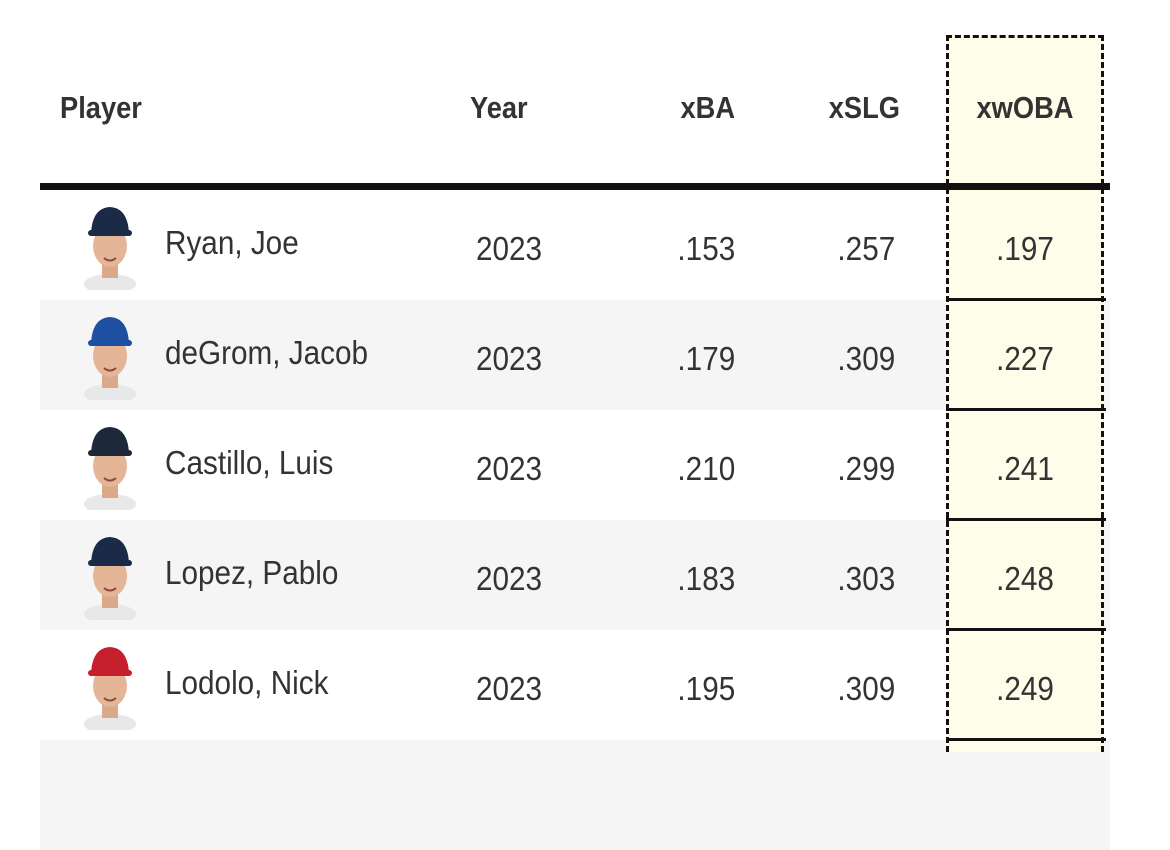 The image size is (1170, 850). Describe the element at coordinates (706, 358) in the screenshot. I see `xba: .179` at that location.